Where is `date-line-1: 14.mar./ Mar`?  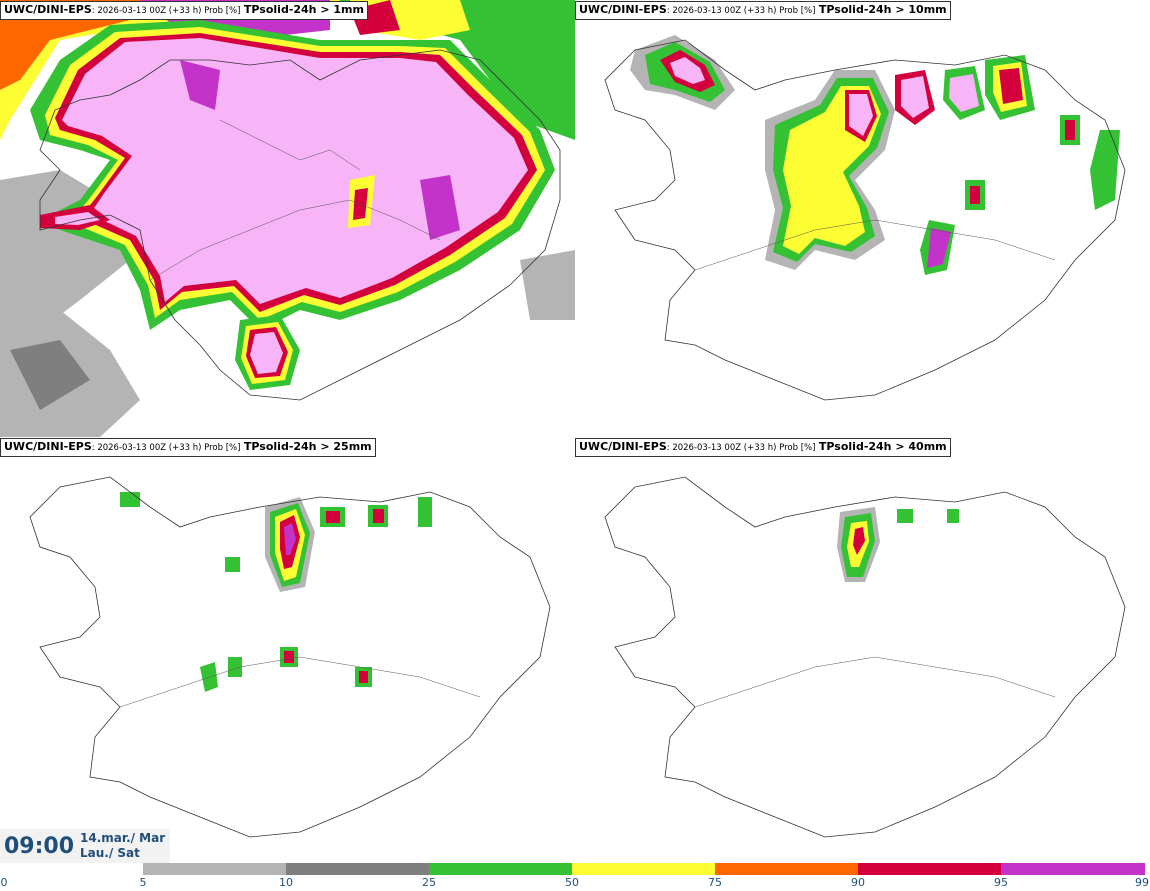 date-line-1: 14.mar./ Mar is located at coordinates (123, 838).